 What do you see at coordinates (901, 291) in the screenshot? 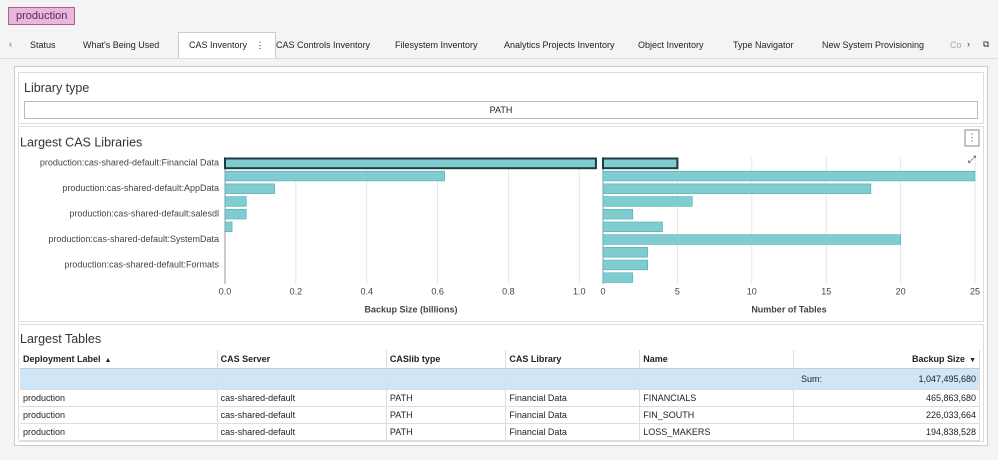
I see `x-tick-label: 20` at bounding box center [901, 291].